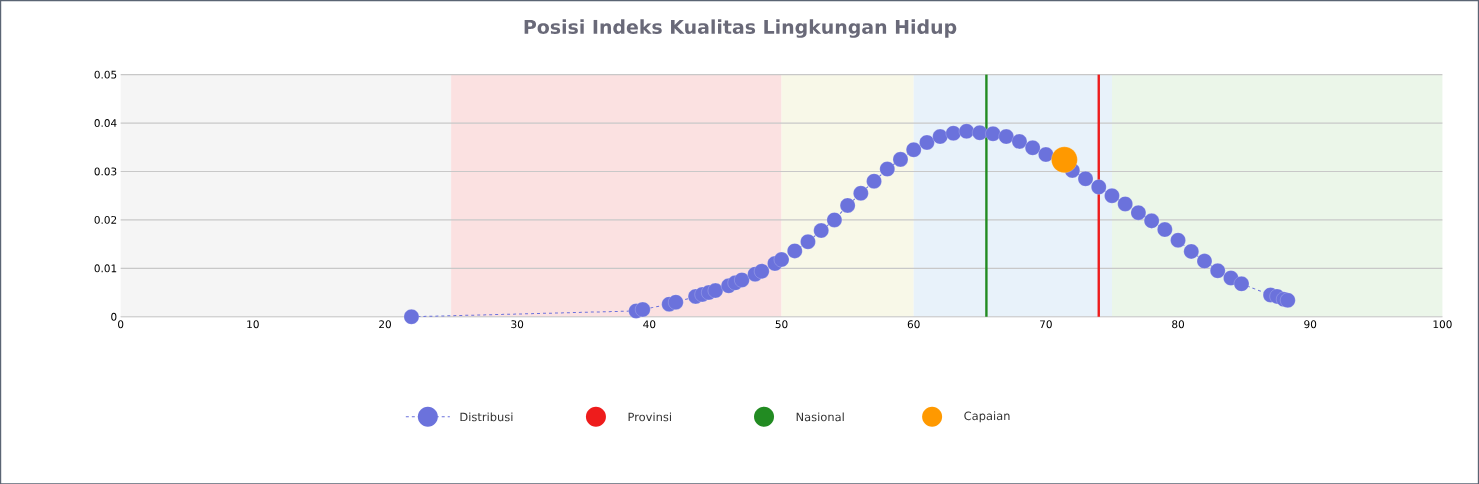 The image size is (1479, 484). I want to click on x-tick-label: 90, so click(1310, 324).